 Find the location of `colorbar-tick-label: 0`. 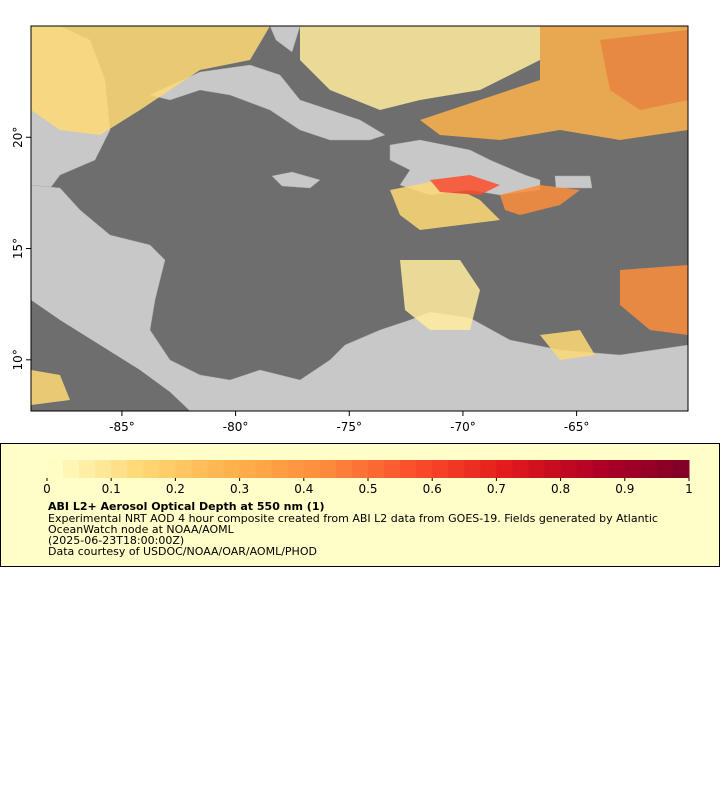

colorbar-tick-label: 0 is located at coordinates (47, 489).